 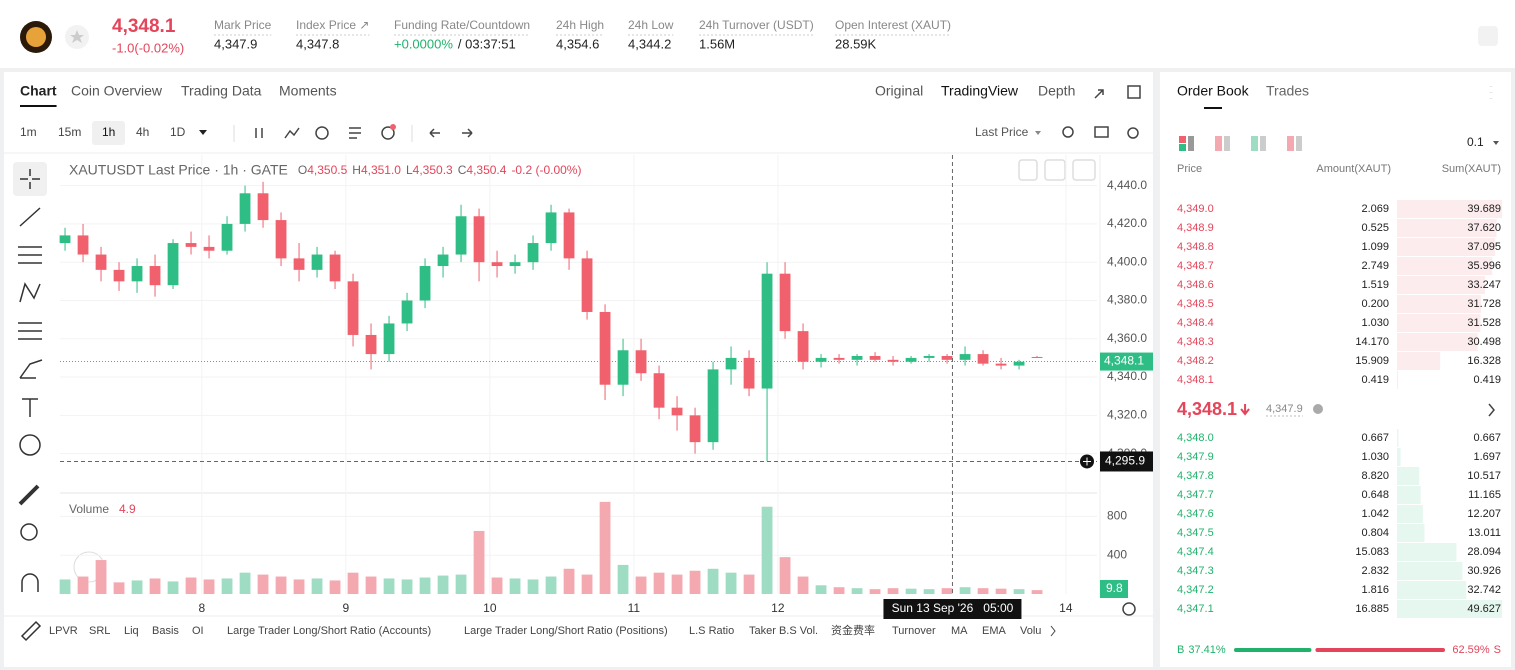 What do you see at coordinates (1030, 631) in the screenshot?
I see `indicator-tab: Volu` at bounding box center [1030, 631].